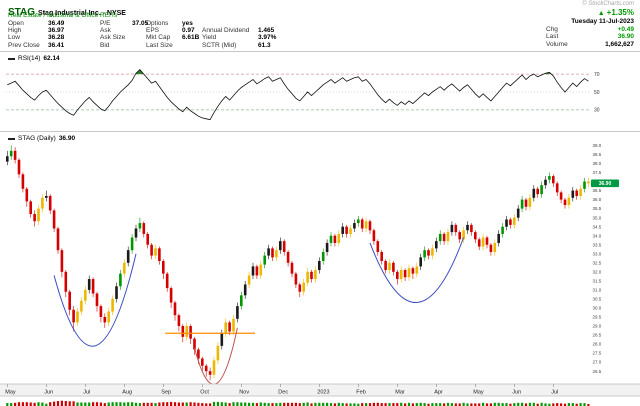  I want to click on quote-field-label: Open, so click(16, 23).